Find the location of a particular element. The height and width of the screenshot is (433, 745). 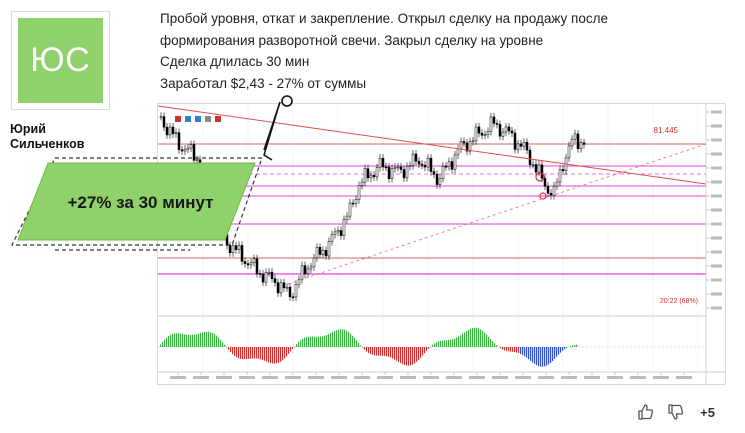

thumbs-up-icon is located at coordinates (646, 412).